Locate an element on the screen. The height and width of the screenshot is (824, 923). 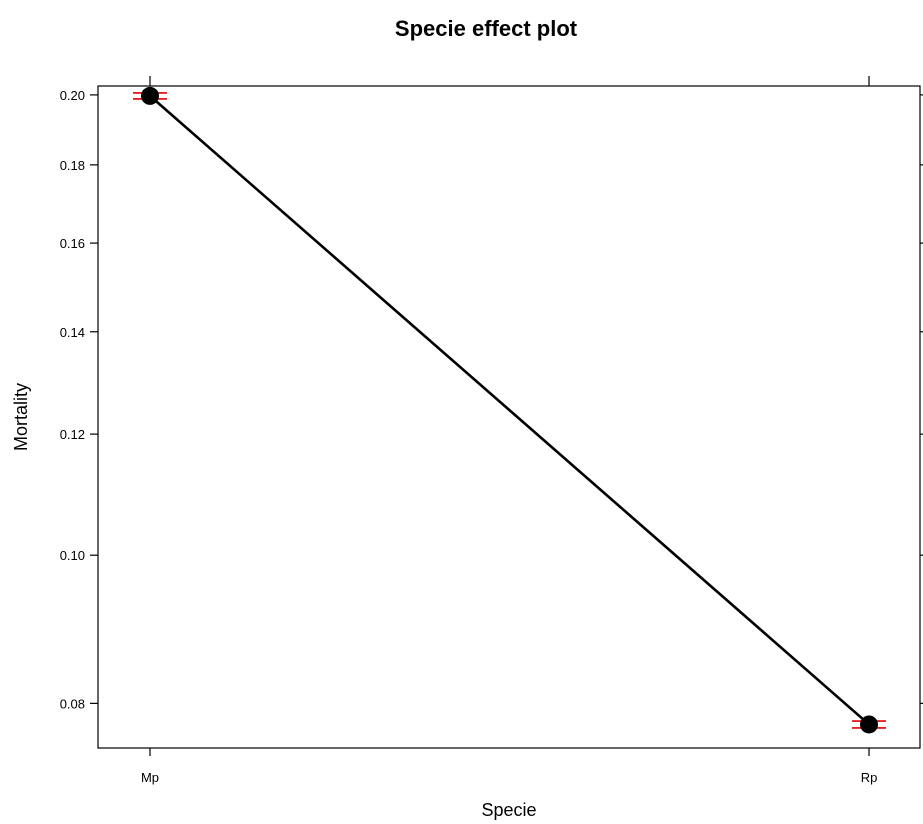
y-tick-label: 0.12 is located at coordinates (72, 434).